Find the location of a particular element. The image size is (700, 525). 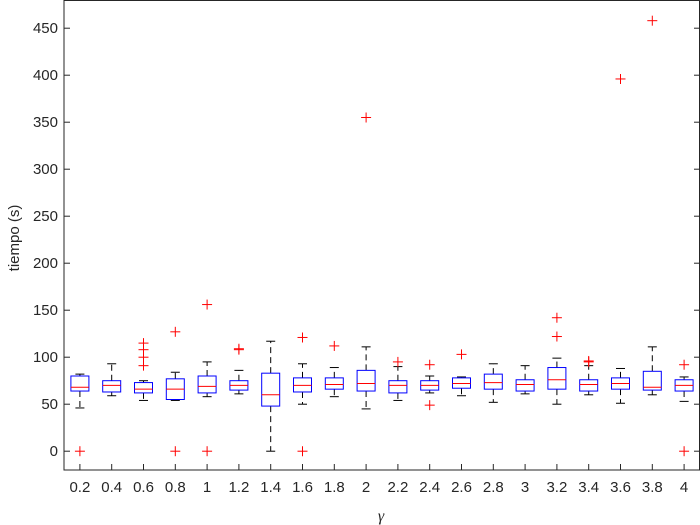

x-tick-label: 2.8 is located at coordinates (493, 487).